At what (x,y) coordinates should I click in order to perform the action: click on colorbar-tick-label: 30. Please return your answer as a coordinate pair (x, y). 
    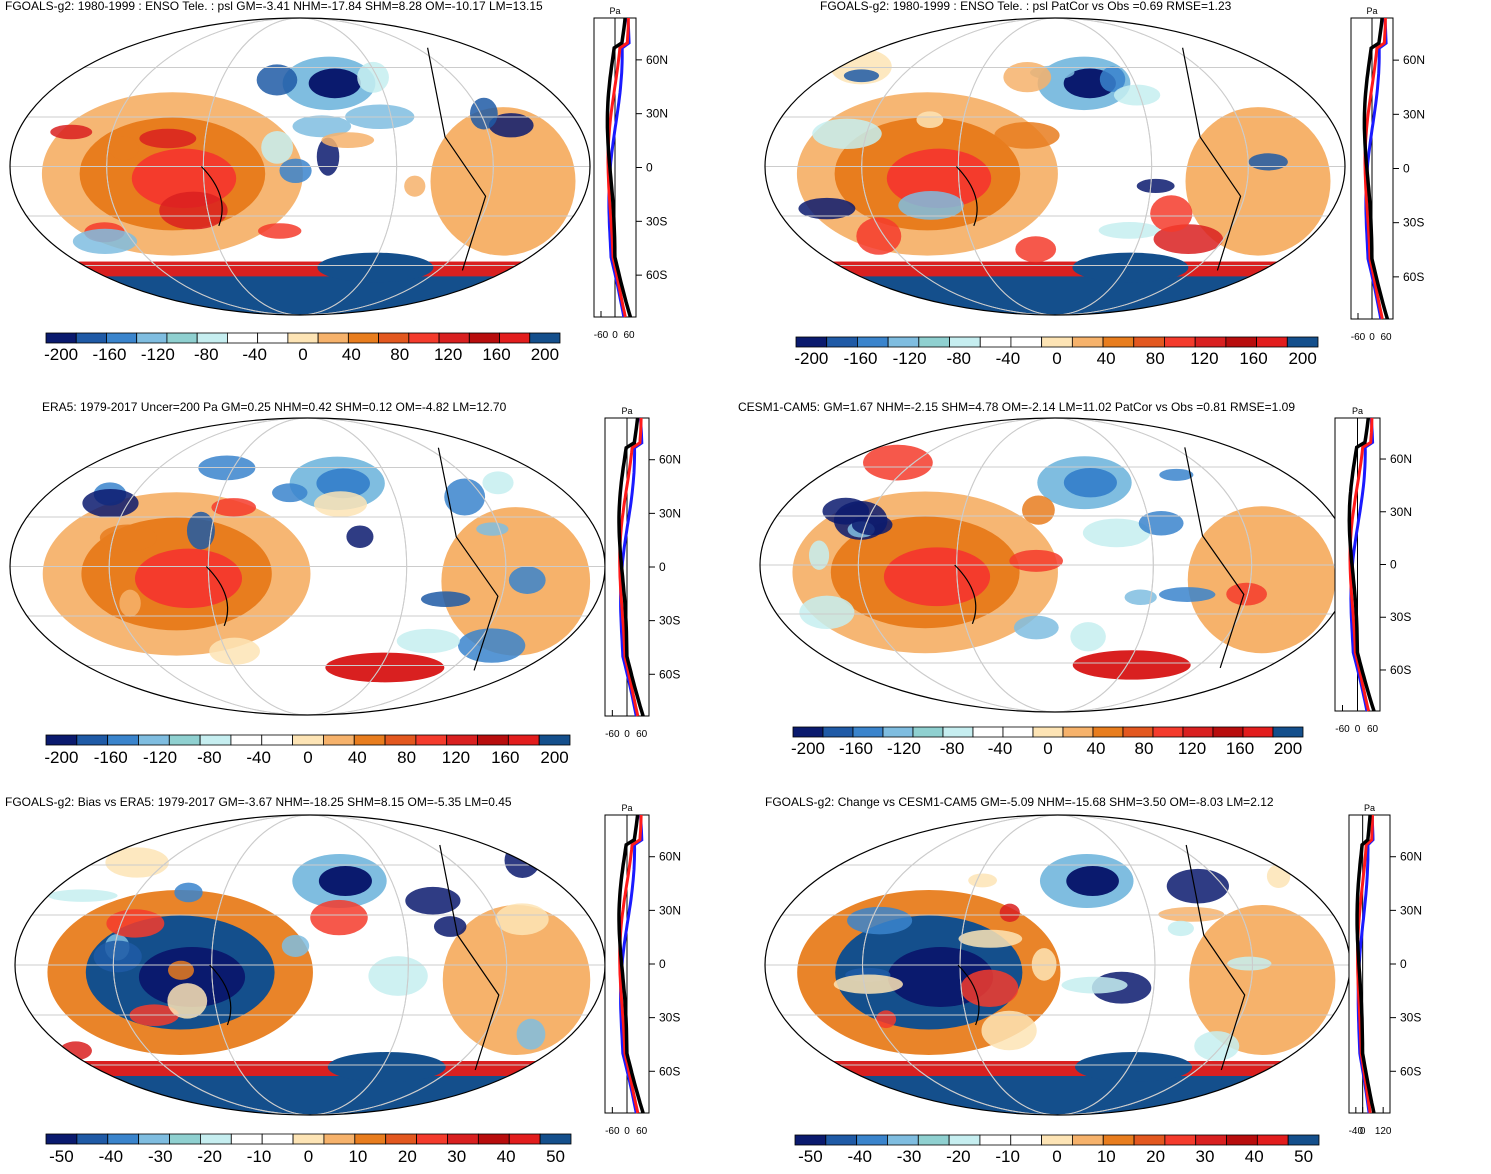
    Looking at the image, I should click on (456, 1156).